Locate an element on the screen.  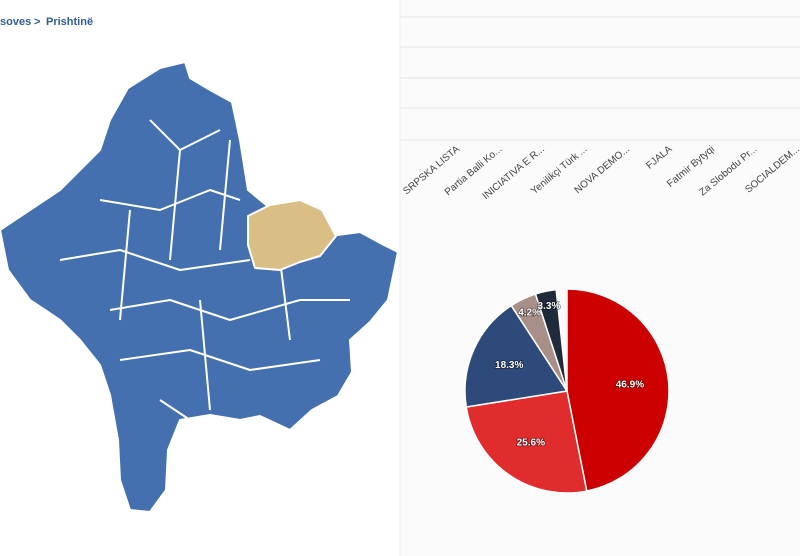
pie-label: 46.9% is located at coordinates (630, 384).